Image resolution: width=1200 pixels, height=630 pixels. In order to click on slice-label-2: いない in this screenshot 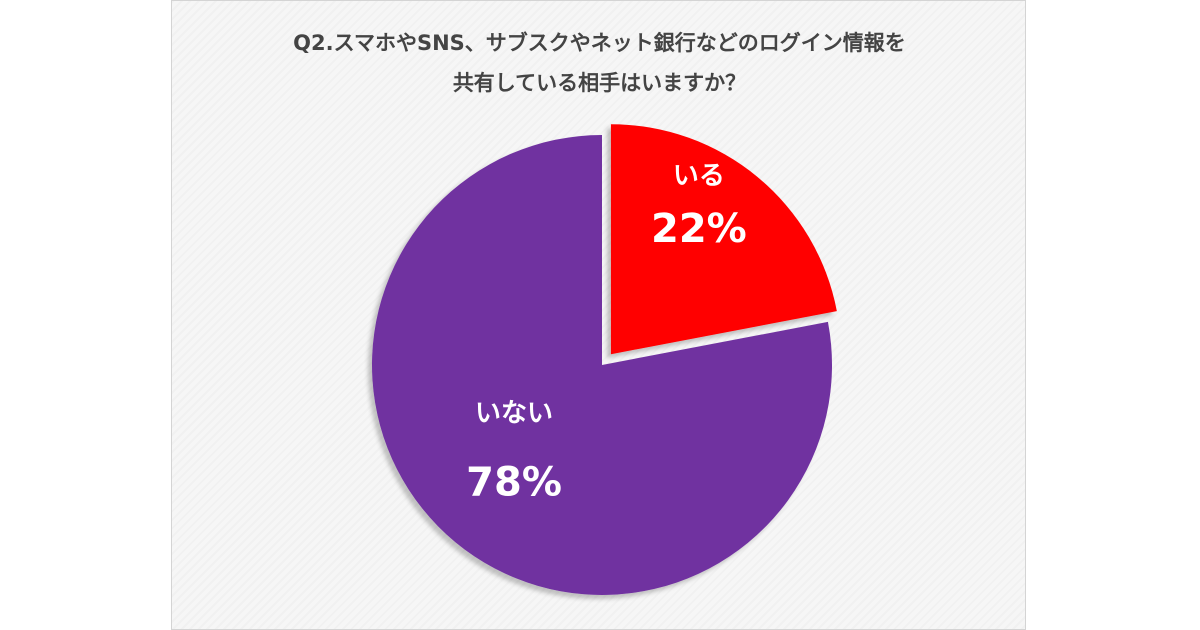, I will do `click(514, 413)`.